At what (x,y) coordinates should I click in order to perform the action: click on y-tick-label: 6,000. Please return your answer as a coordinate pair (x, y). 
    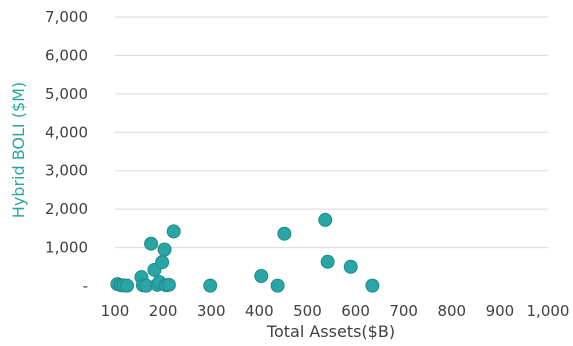
    Looking at the image, I should click on (66, 55).